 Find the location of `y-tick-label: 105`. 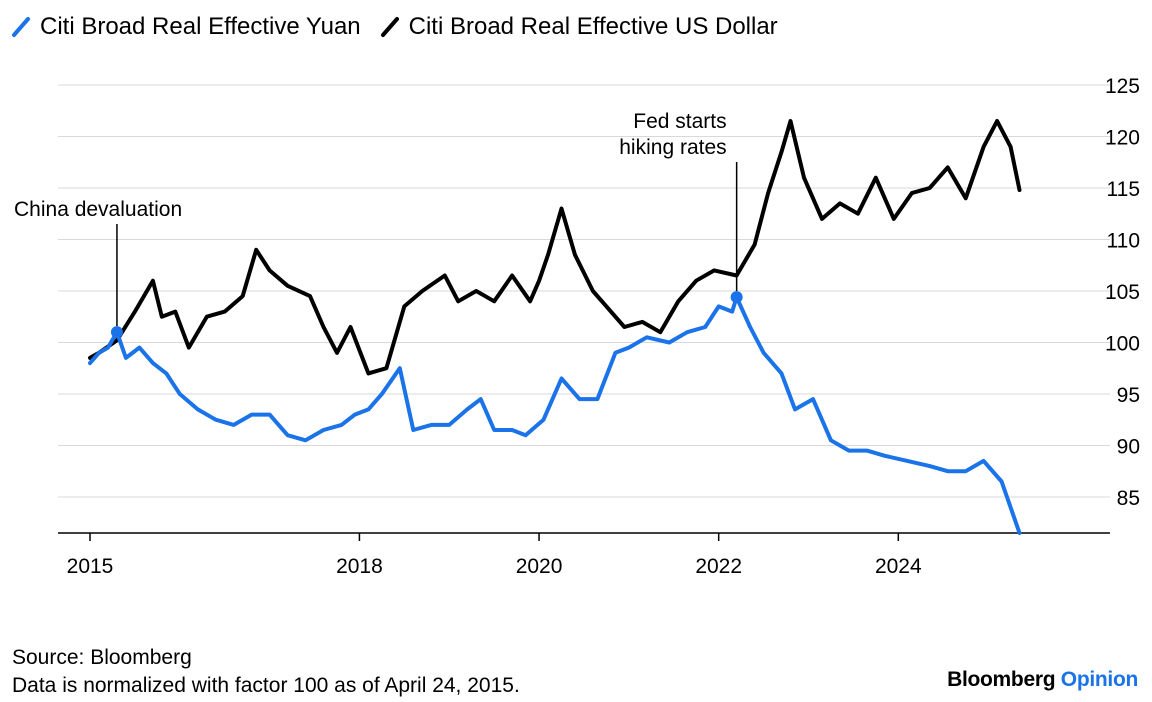

y-tick-label: 105 is located at coordinates (1122, 292).